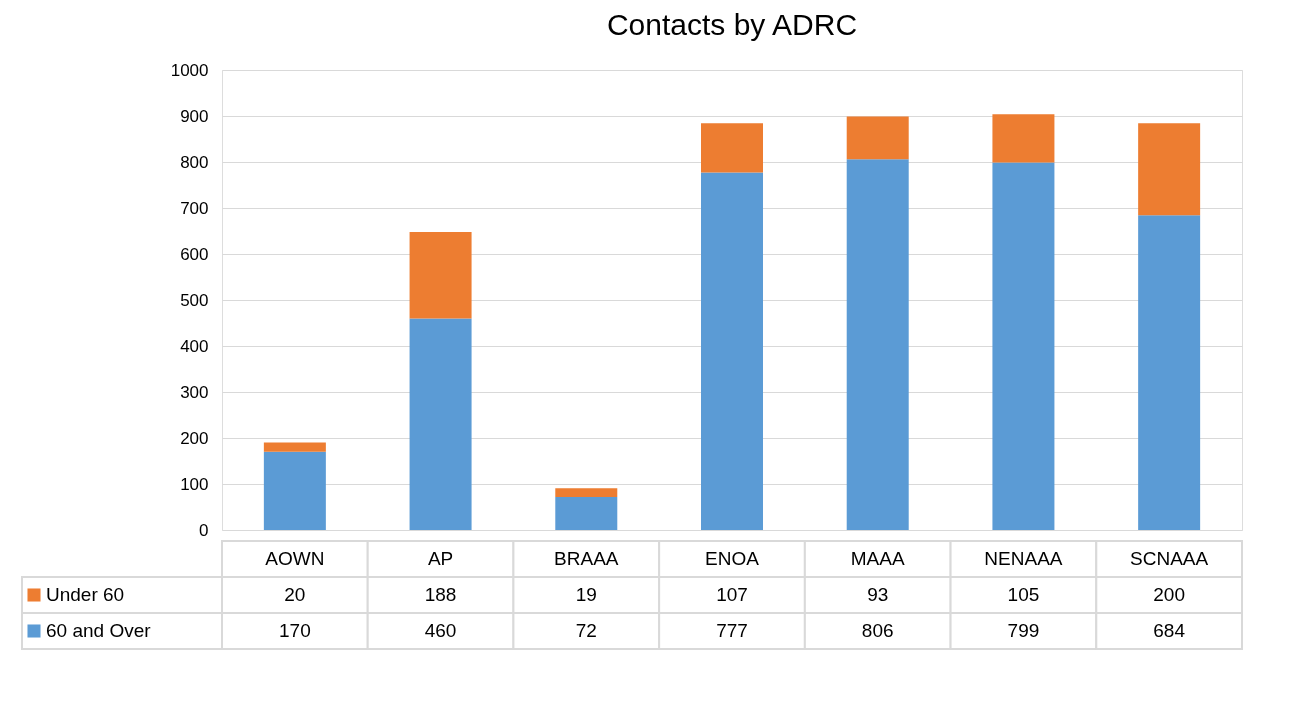 The image size is (1292, 719). Describe the element at coordinates (878, 594) in the screenshot. I see `data-label: 93` at that location.